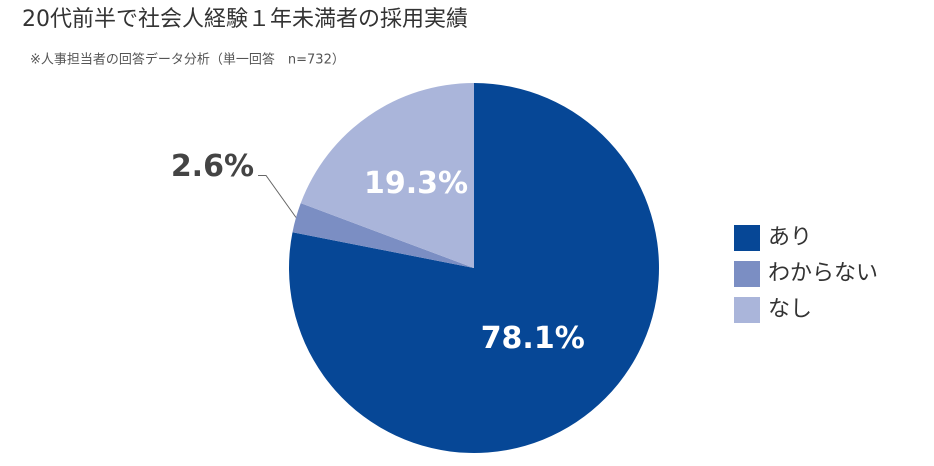  Describe the element at coordinates (823, 273) in the screenshot. I see `legend-label: わからない` at that location.